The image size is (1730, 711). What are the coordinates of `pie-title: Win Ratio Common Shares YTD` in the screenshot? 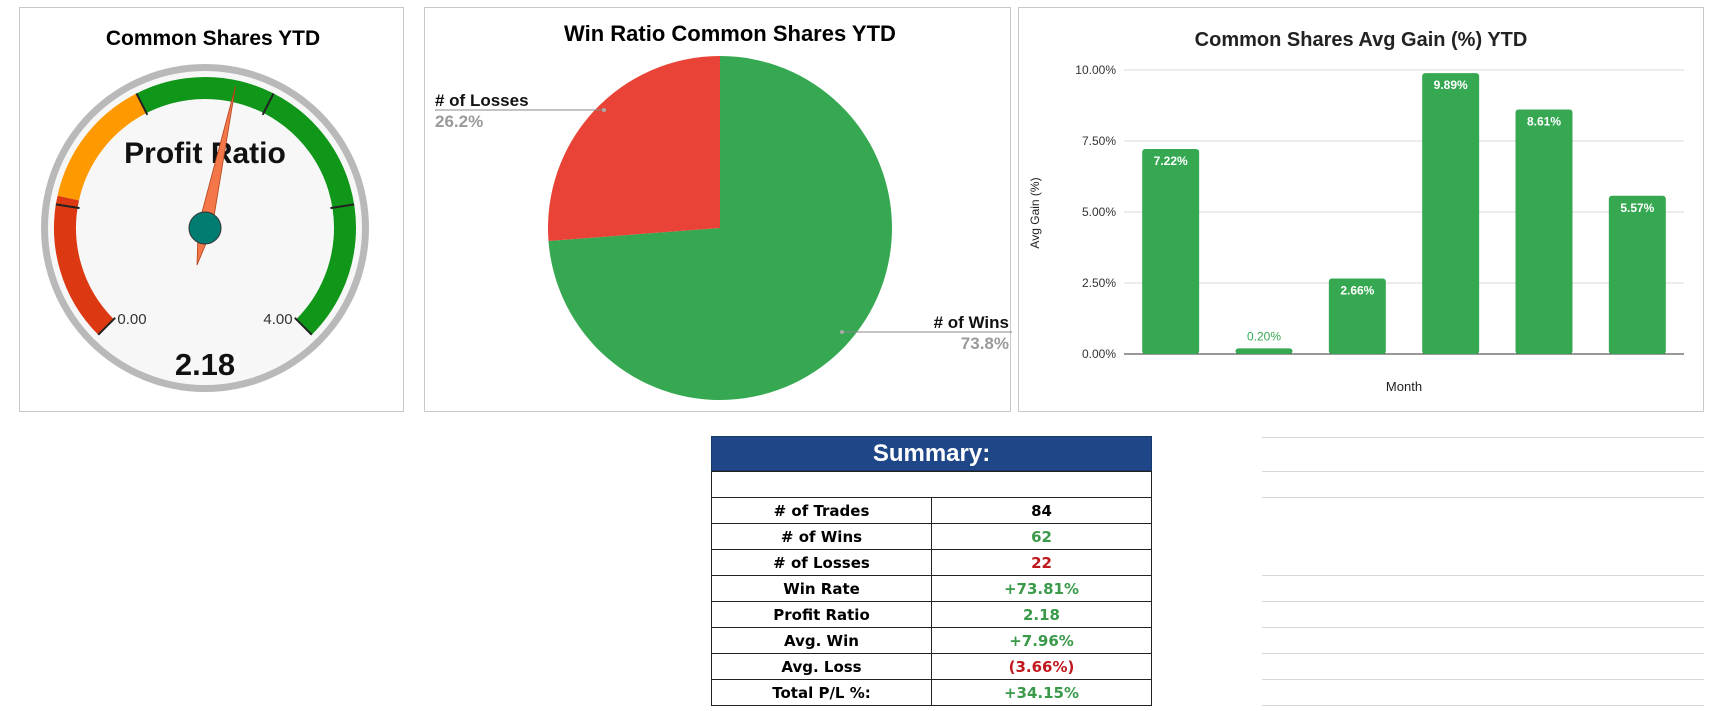 It's located at (730, 33).